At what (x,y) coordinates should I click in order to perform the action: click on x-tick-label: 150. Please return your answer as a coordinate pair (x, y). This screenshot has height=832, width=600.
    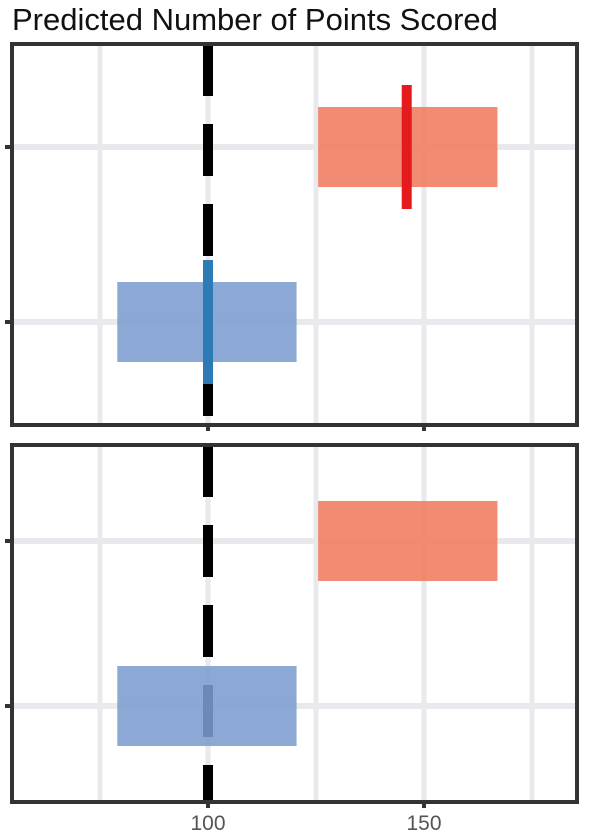
    Looking at the image, I should click on (423, 822).